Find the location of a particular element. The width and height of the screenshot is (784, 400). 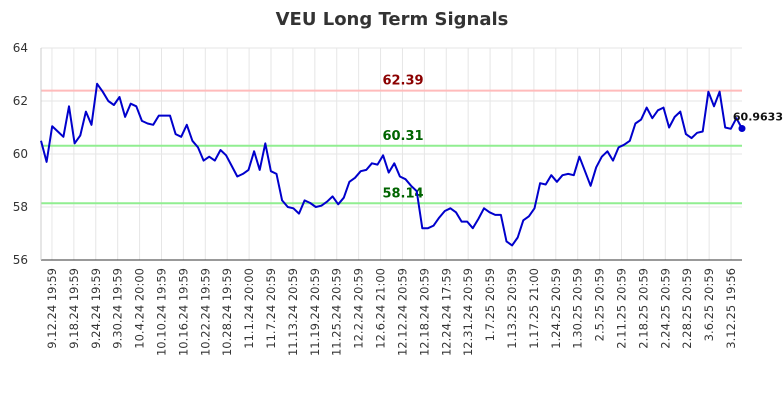

x-tick-label: 12.18.24 20:59 is located at coordinates (424, 312).